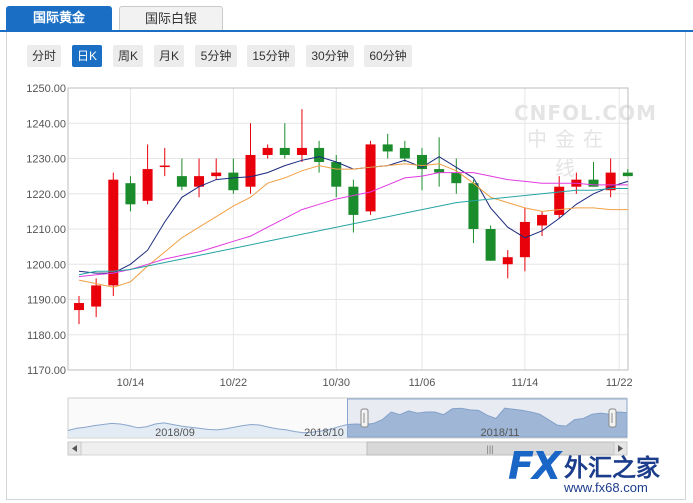 The height and width of the screenshot is (503, 693). Describe the element at coordinates (422, 383) in the screenshot. I see `x-tick-label: 11/06` at that location.